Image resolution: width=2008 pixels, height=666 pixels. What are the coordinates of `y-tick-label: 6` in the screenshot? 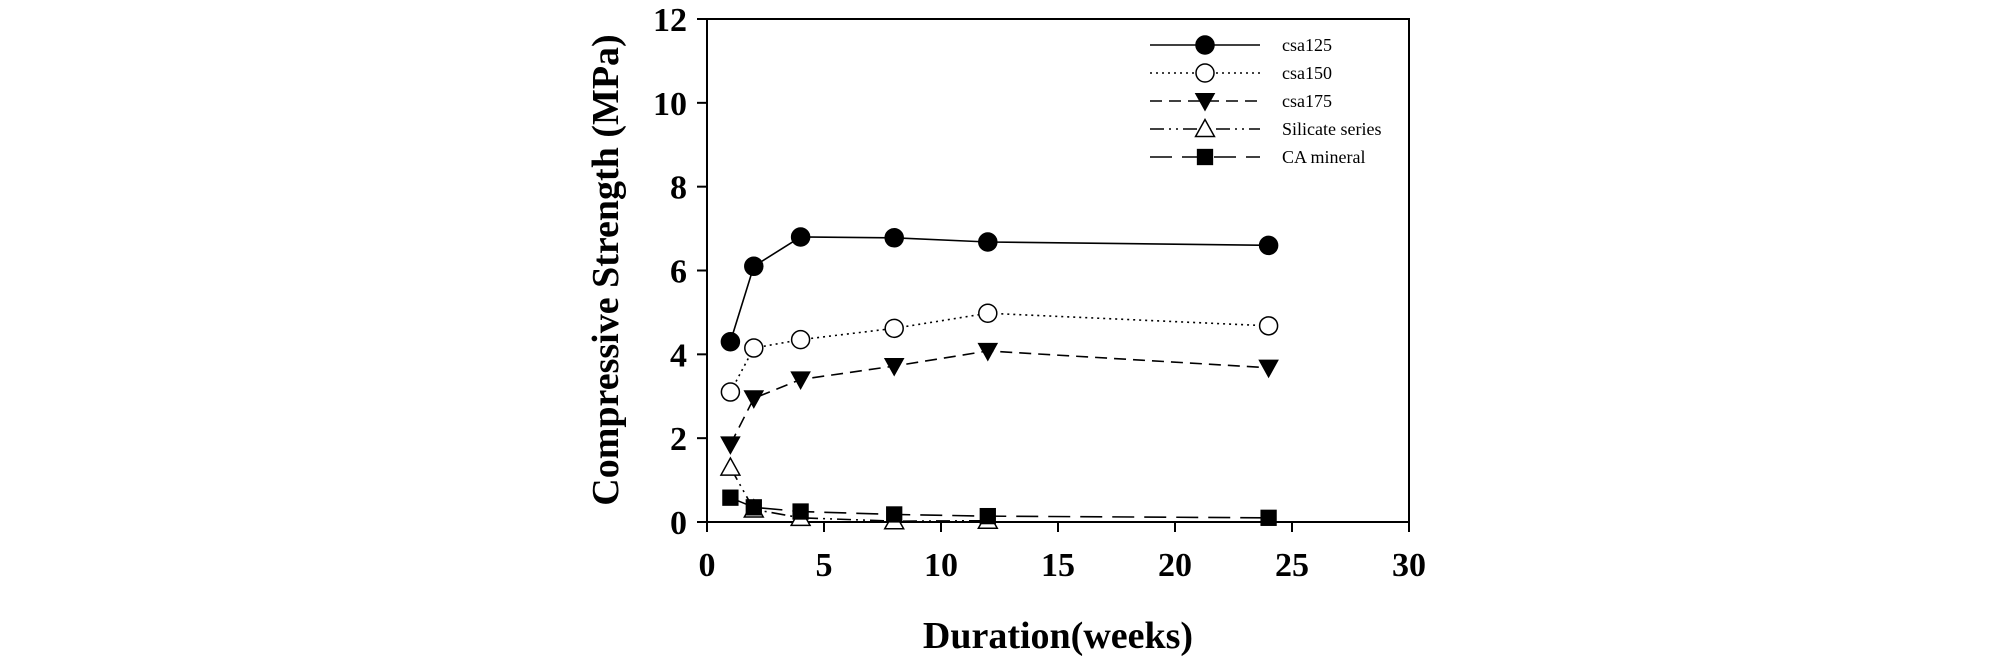 It's located at (678, 272).